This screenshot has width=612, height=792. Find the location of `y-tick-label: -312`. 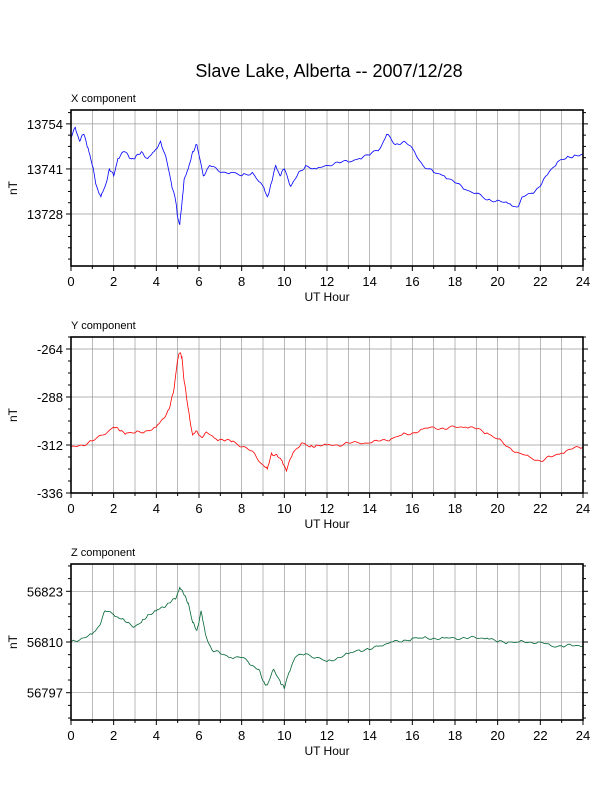

y-tick-label: -312 is located at coordinates (50, 445).